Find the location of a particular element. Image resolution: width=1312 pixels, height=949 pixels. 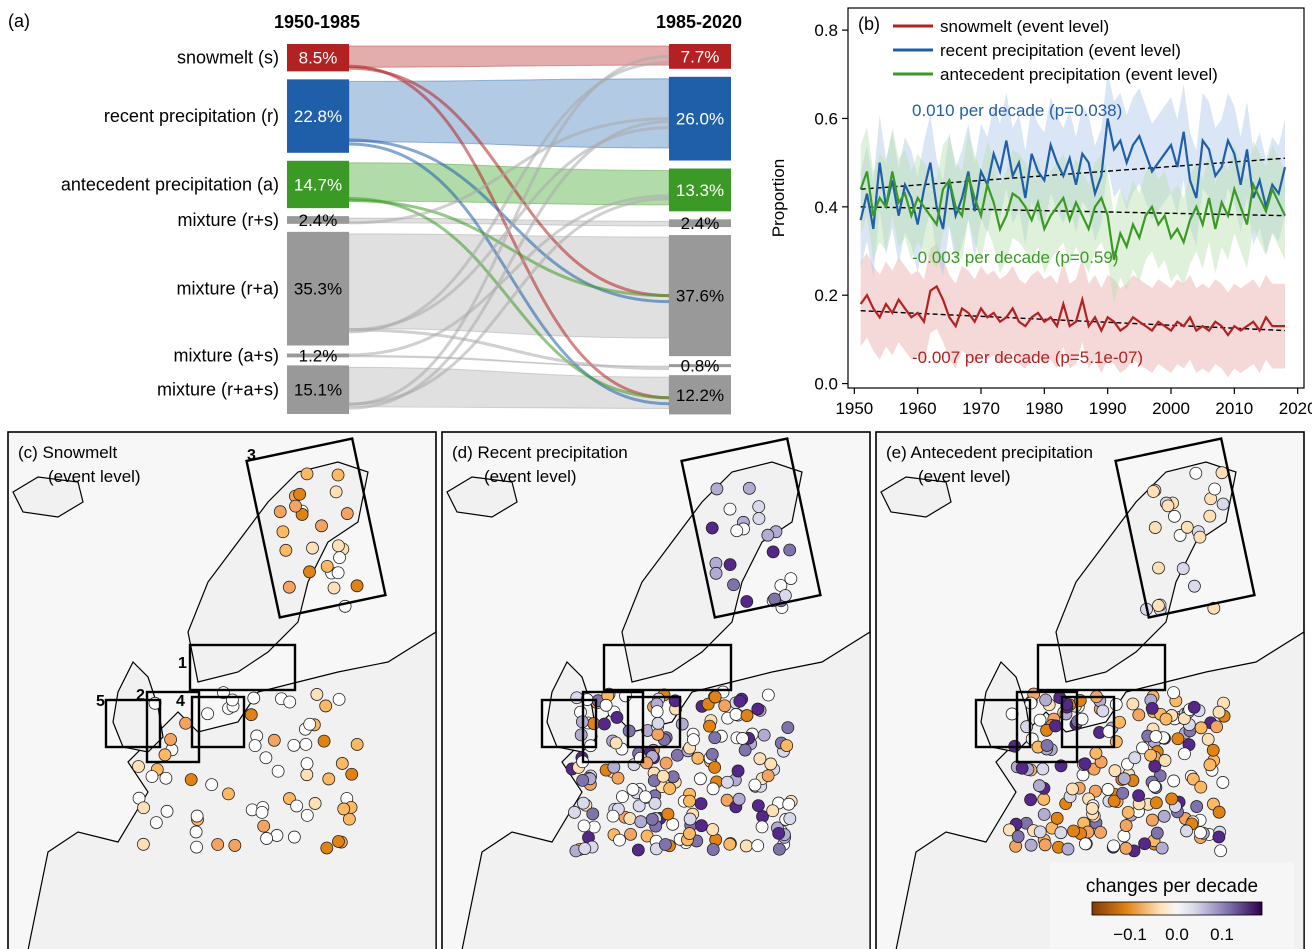

y-axis-label: Proportion is located at coordinates (778, 198).